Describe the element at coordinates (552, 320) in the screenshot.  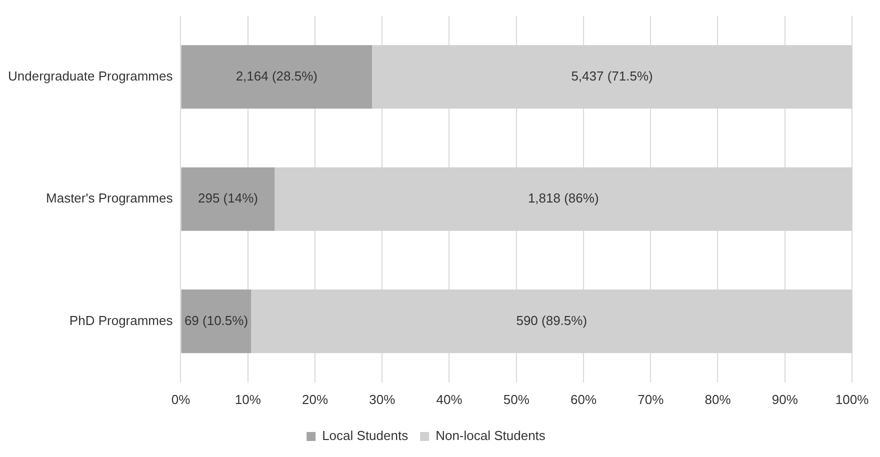
I see `data-label: 590 (89.5%)` at that location.